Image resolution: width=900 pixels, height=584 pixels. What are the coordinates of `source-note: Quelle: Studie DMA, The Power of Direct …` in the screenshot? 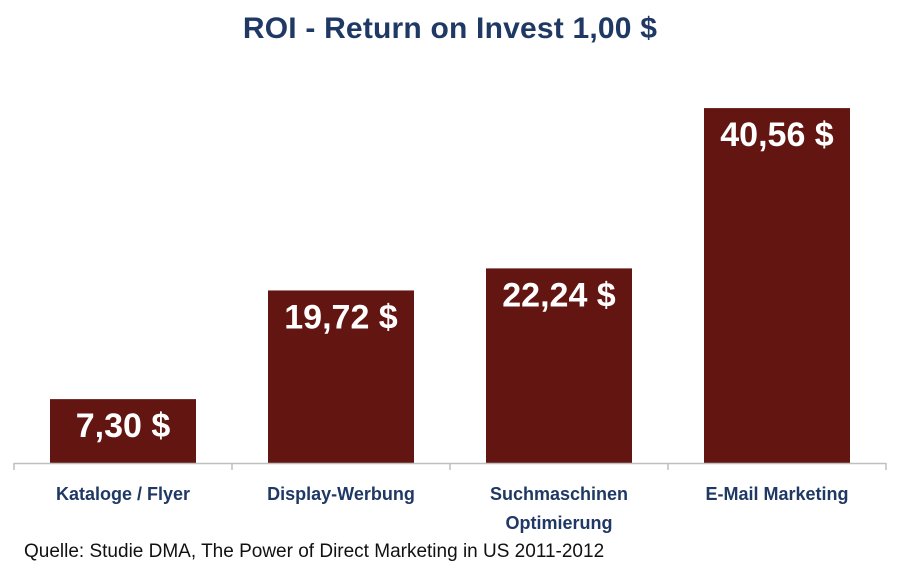 It's located at (314, 551).